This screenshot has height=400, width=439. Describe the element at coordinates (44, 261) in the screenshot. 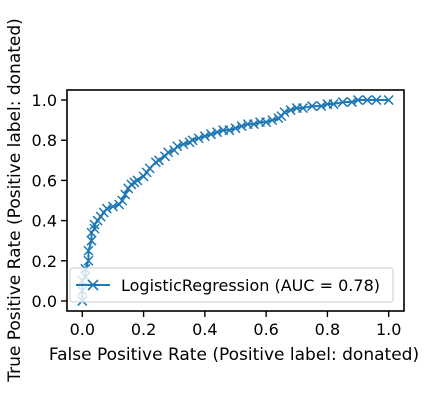

I see `y-tick-label: 0.2` at that location.